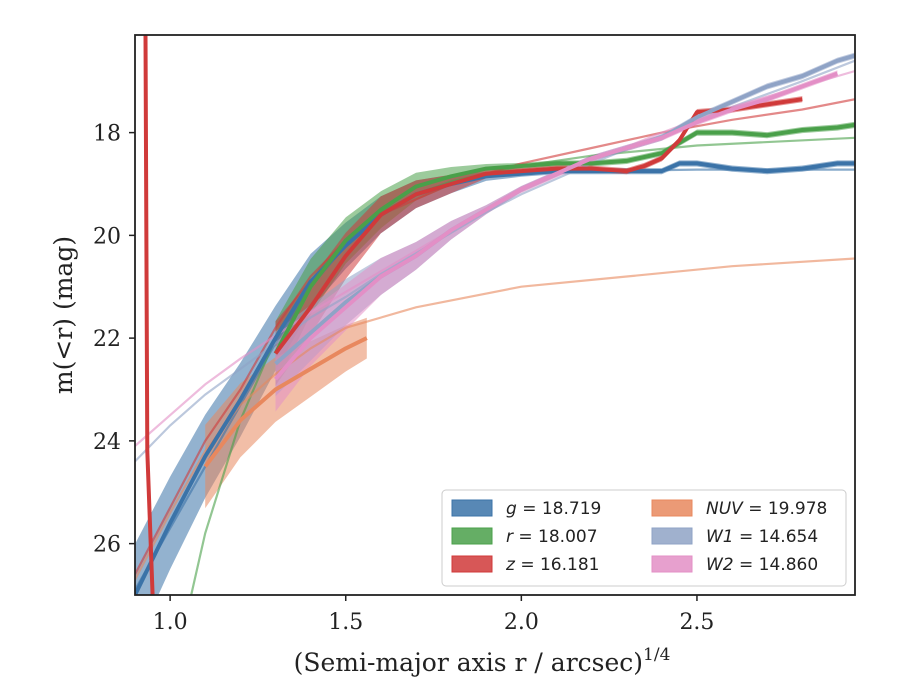  I want to click on y-tick-label: 26, so click(107, 545).